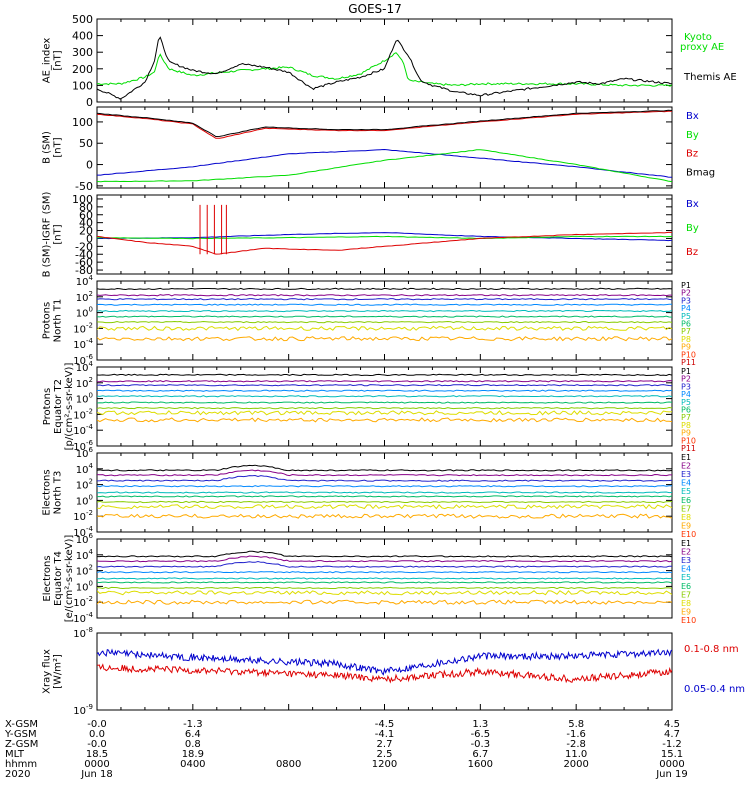  What do you see at coordinates (686, 300) in the screenshot?
I see `channel-label: P3` at bounding box center [686, 300].